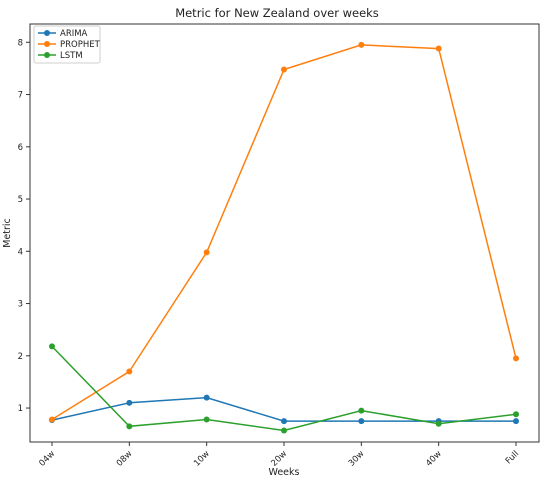 The height and width of the screenshot is (483, 550). I want to click on y-axis-label: Metric, so click(7, 233).